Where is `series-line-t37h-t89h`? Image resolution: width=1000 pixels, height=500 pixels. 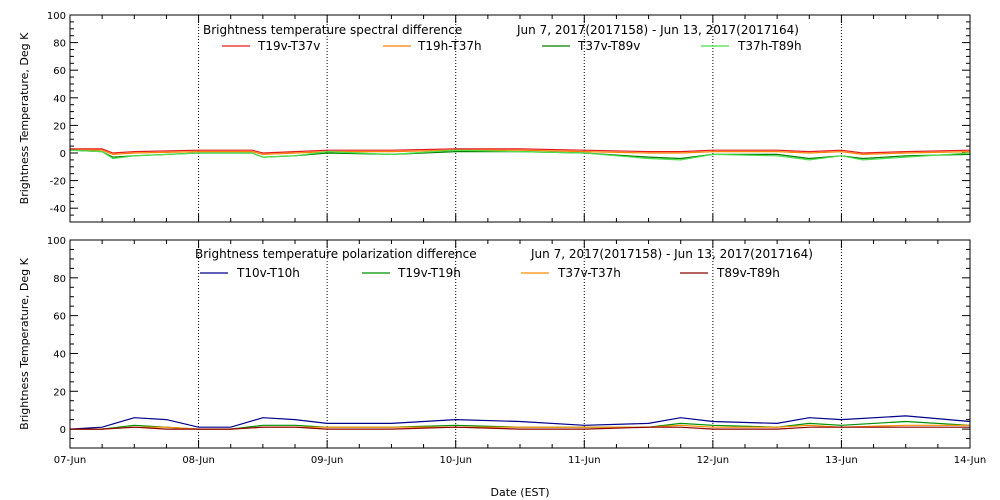
series-line-t37h-t89h is located at coordinates (520, 155).